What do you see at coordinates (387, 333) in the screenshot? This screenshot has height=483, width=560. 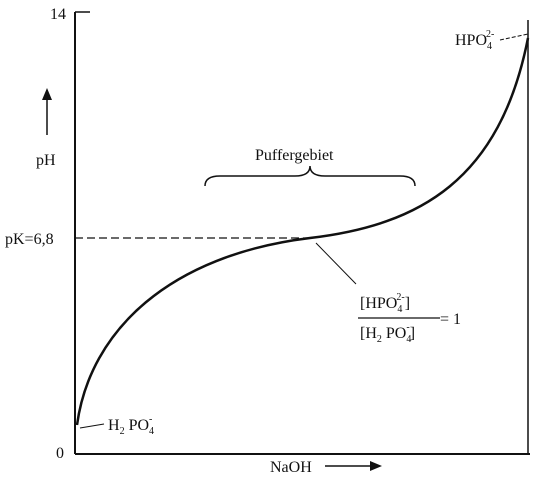 I see `ratio-denominator: [H2 PO4-]` at bounding box center [387, 333].